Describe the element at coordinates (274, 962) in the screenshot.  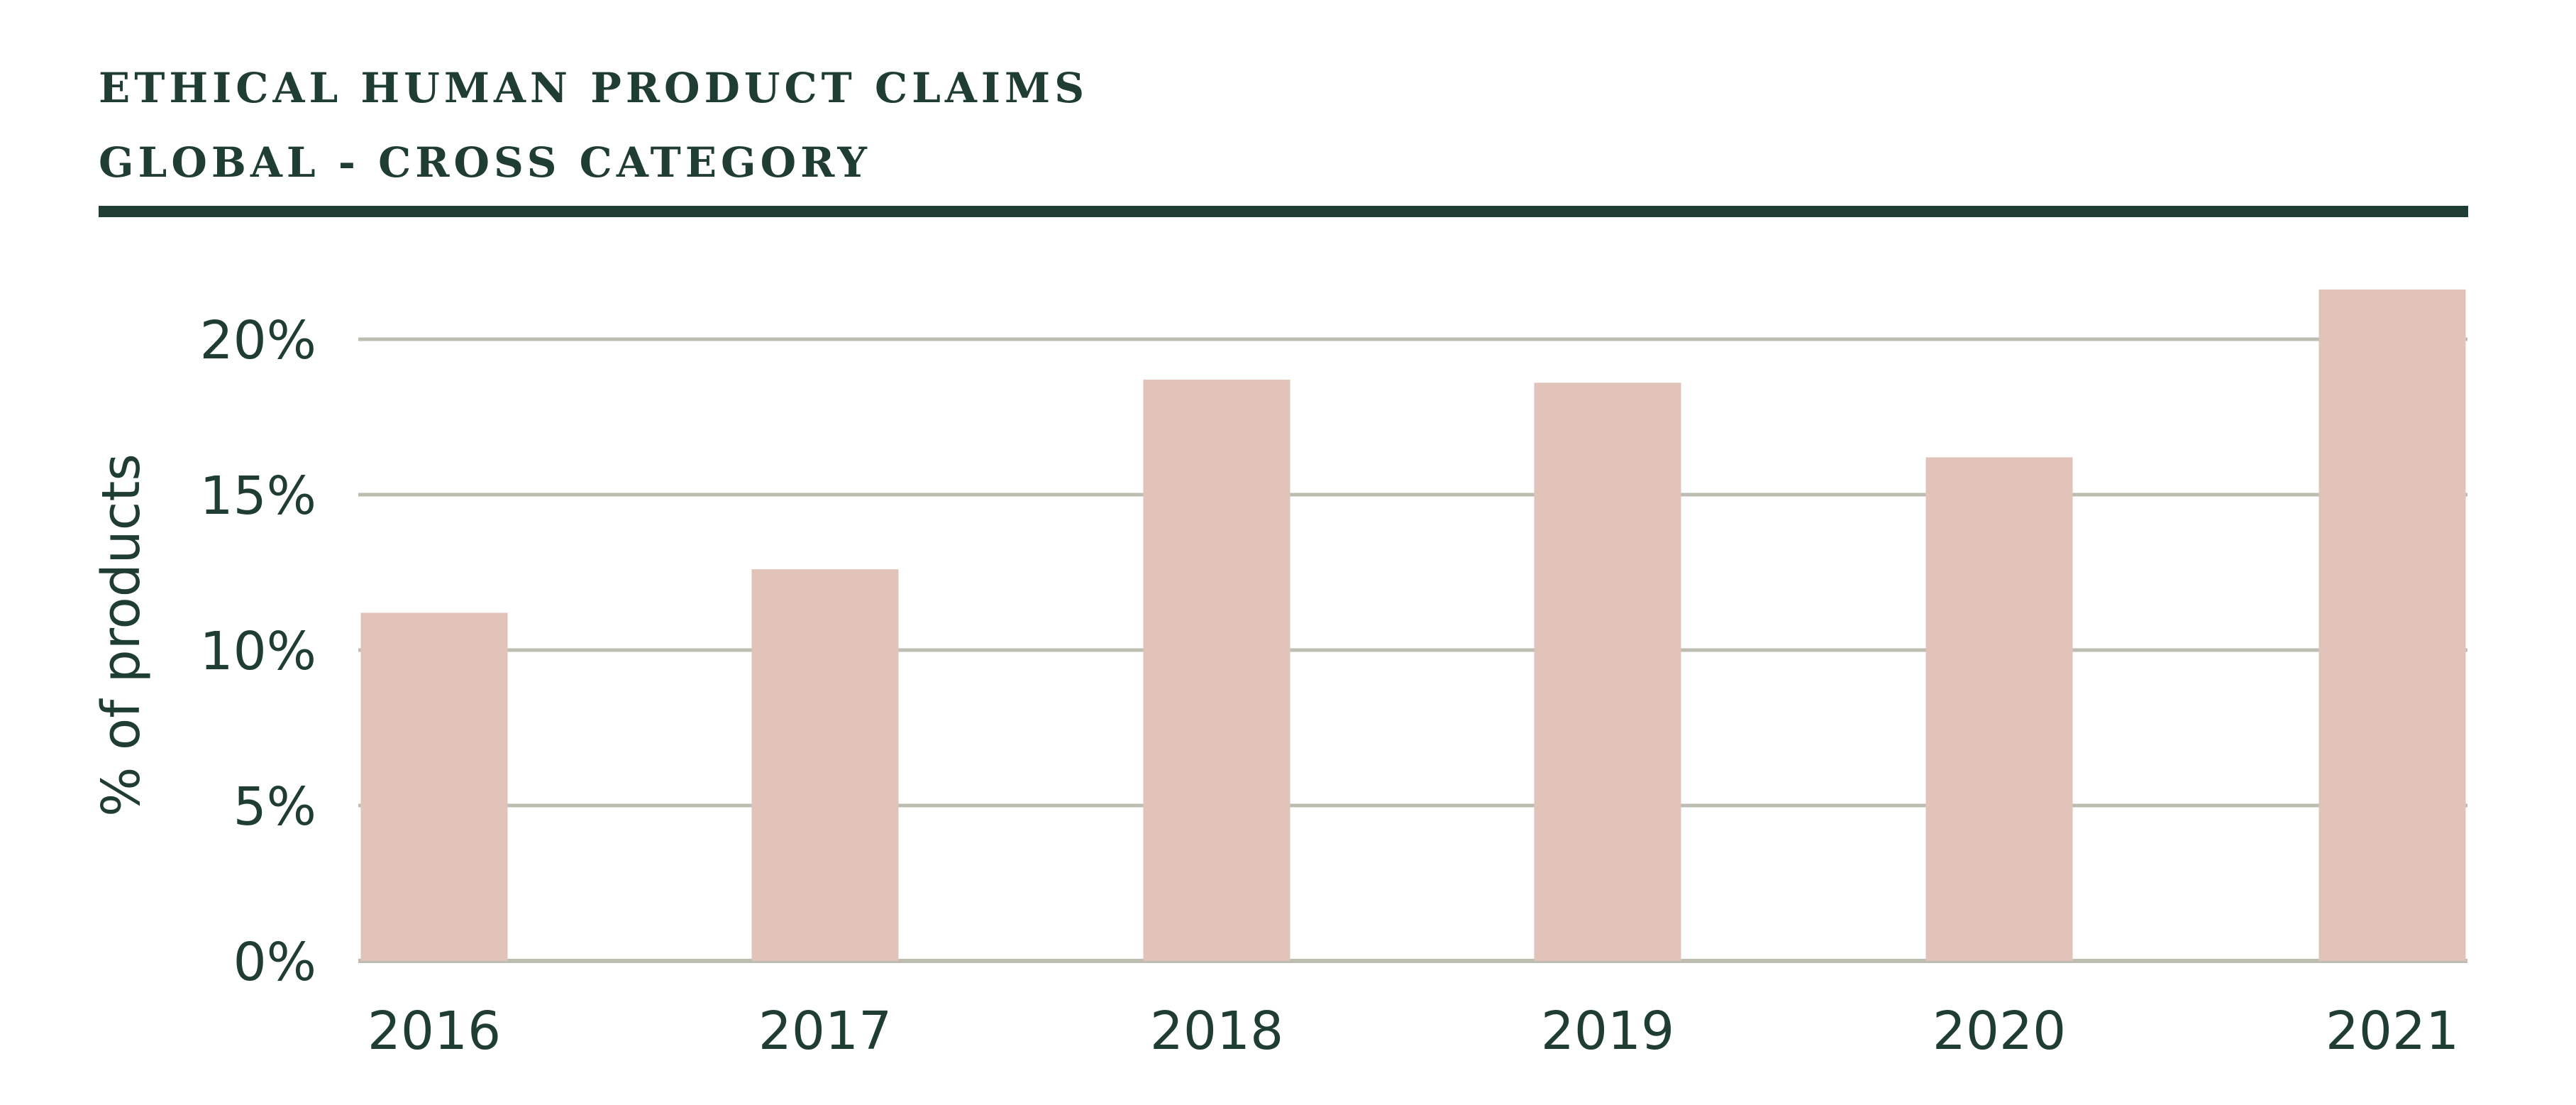
I see `y-tick-label: 0%` at that location.